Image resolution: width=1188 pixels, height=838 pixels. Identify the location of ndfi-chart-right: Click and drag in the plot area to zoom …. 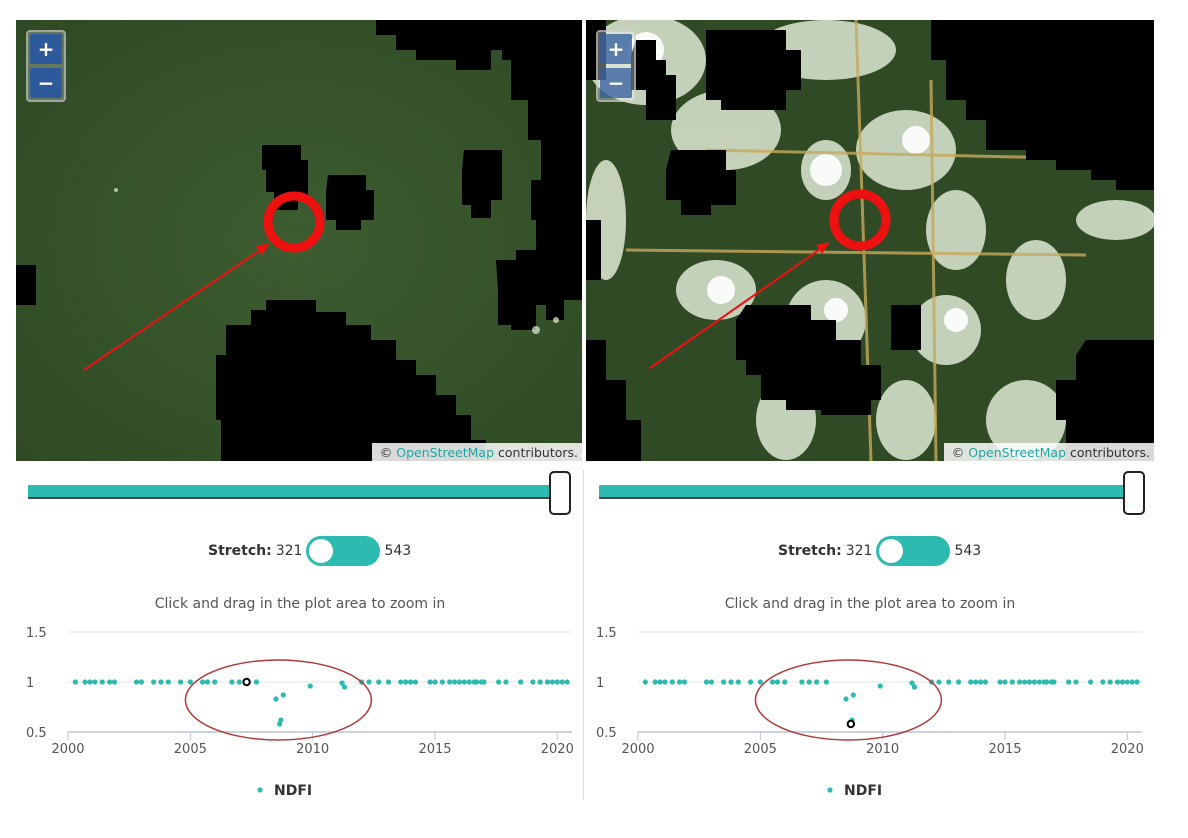
(869, 697).